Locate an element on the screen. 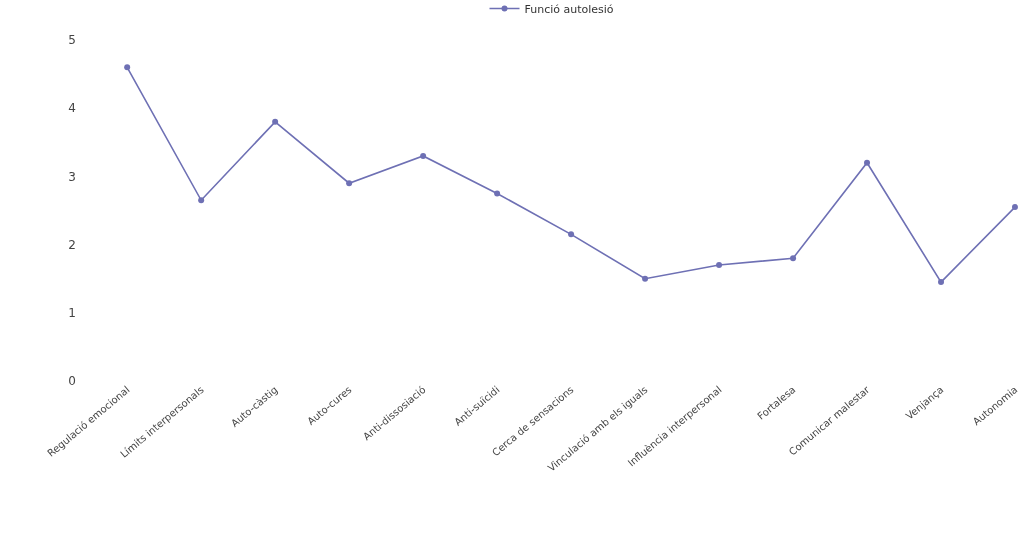  y-tick-label: 5 is located at coordinates (72, 40).